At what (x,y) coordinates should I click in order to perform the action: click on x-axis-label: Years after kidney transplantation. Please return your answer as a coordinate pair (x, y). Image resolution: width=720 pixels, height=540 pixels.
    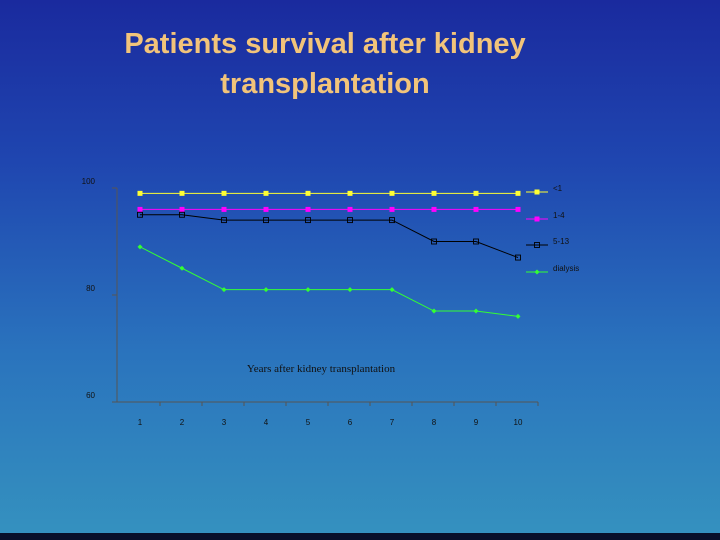
    Looking at the image, I should click on (321, 369).